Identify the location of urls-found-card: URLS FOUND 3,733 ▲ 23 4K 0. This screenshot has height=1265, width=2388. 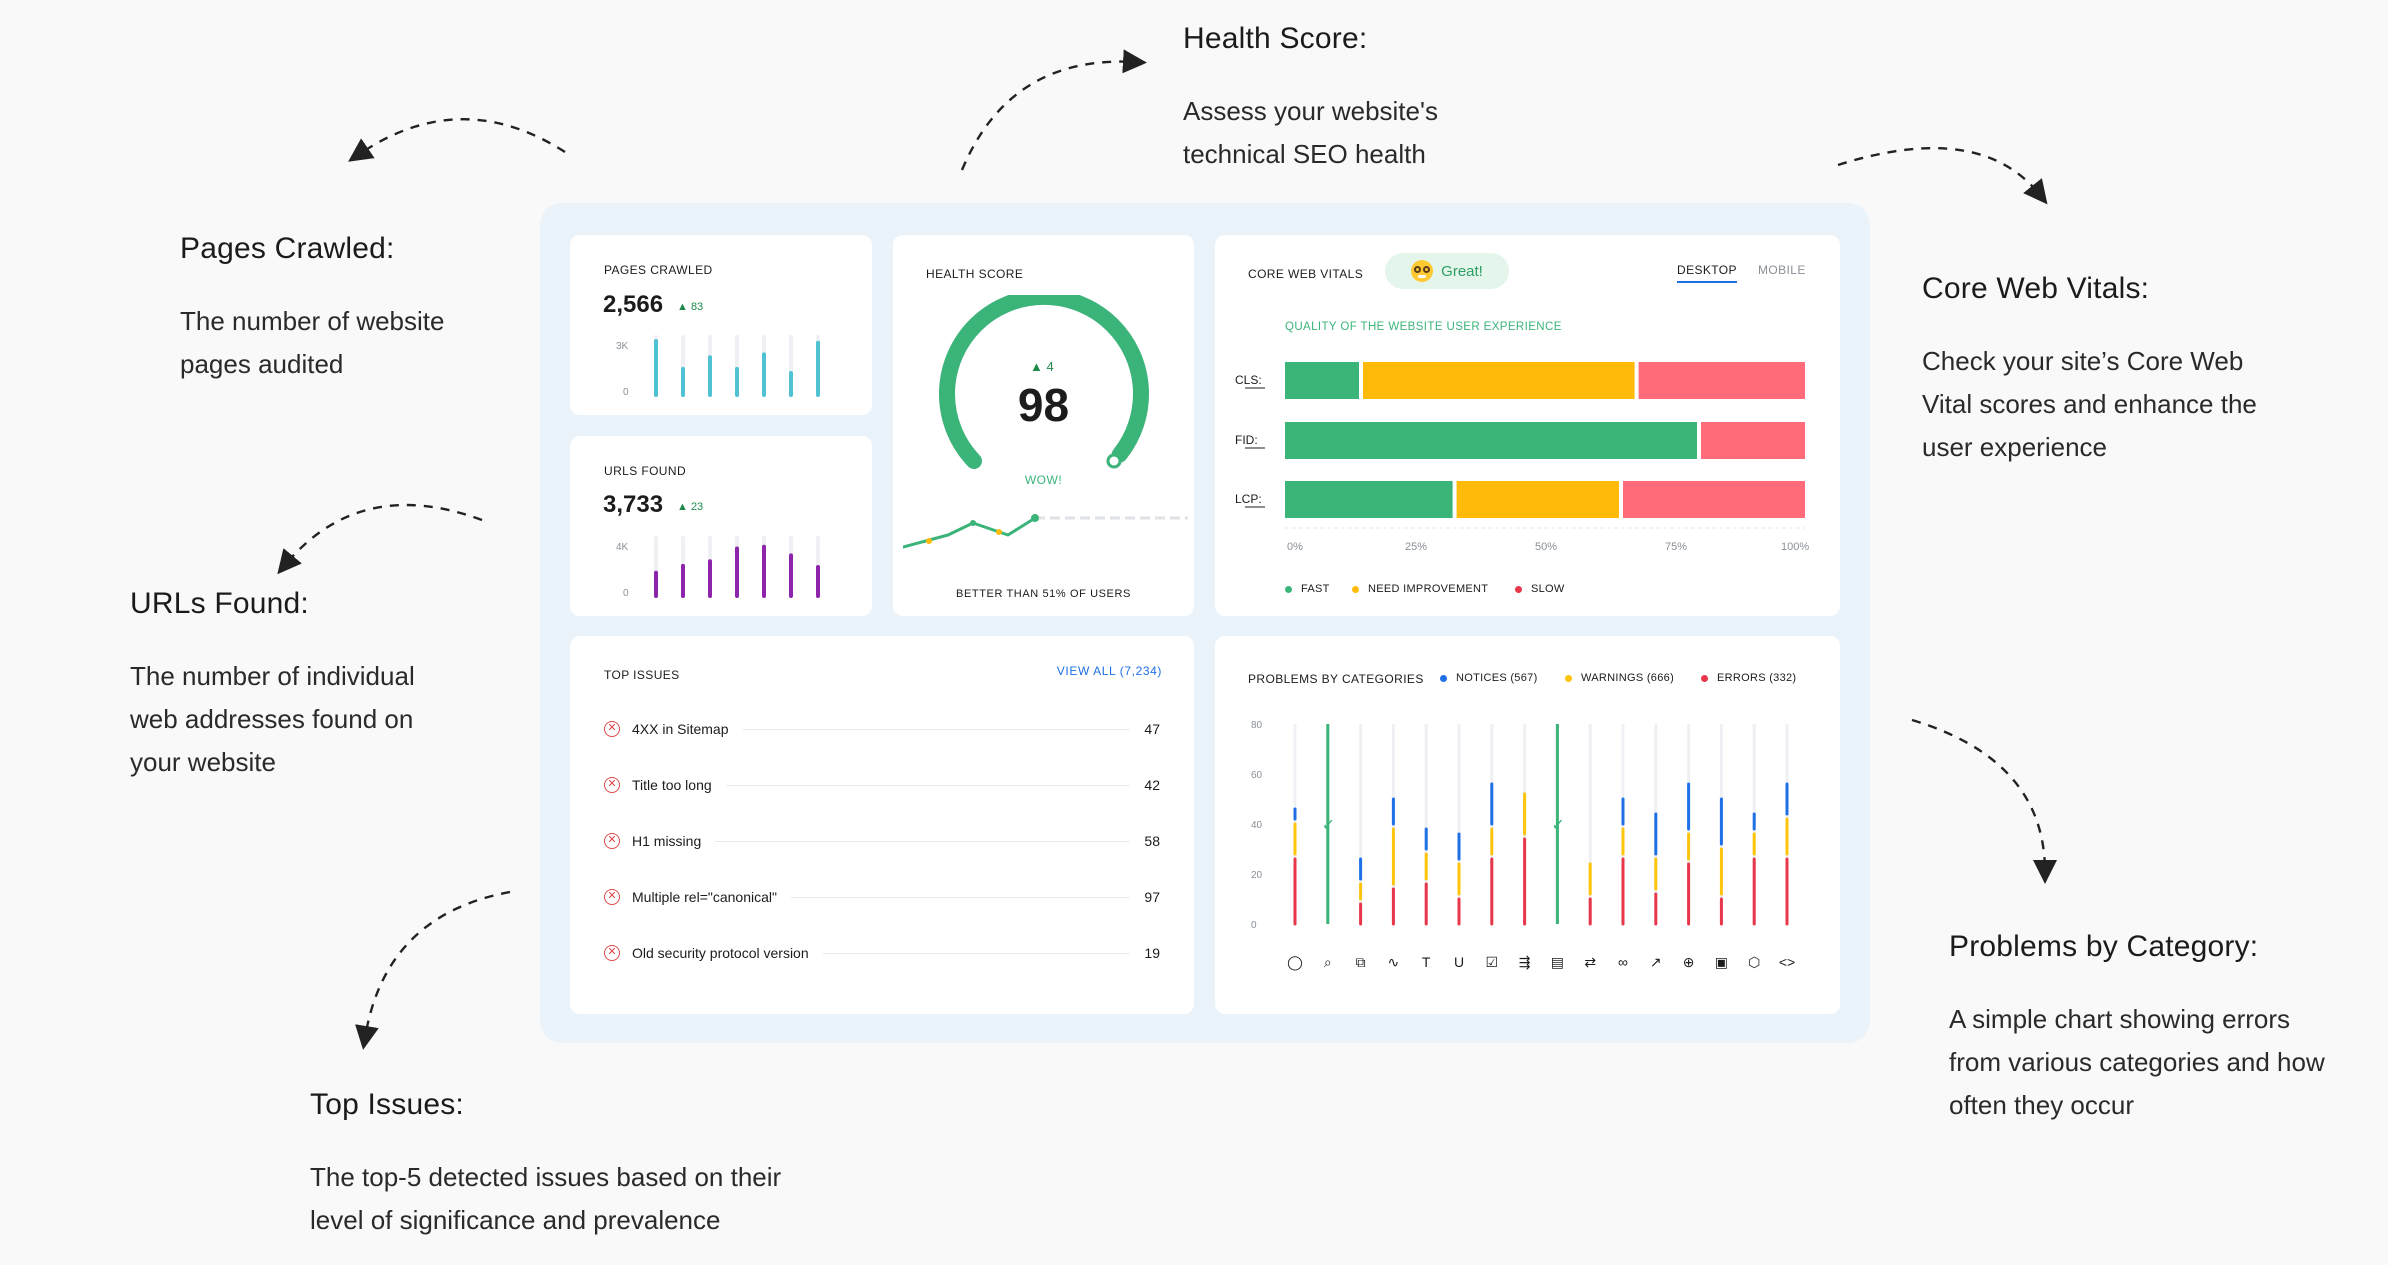
(721, 526).